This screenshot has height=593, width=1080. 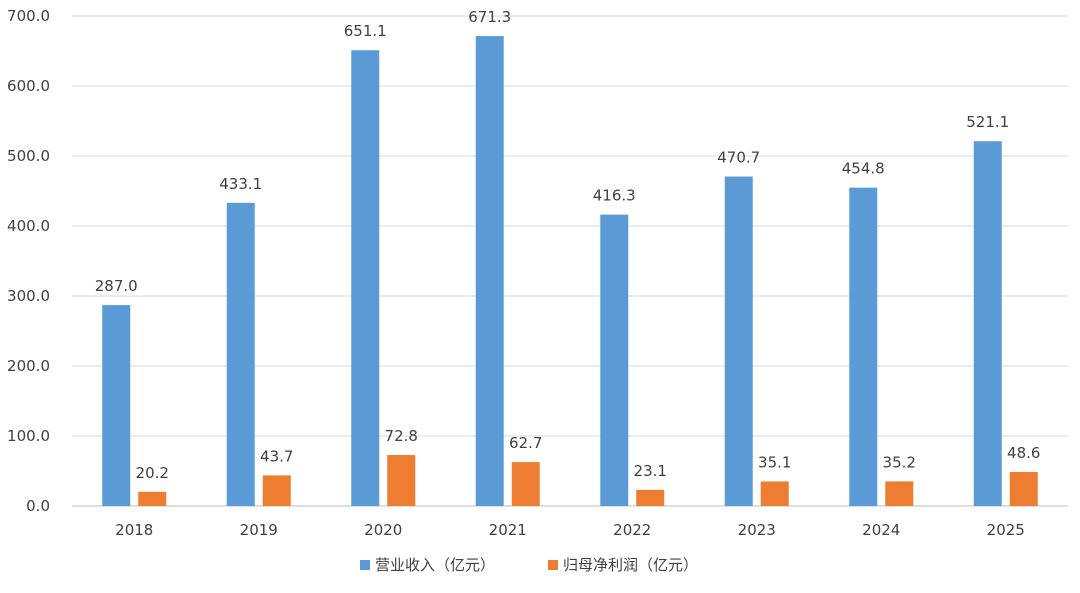 What do you see at coordinates (276, 456) in the screenshot?
I see `net-profit-data-label: 43.7` at bounding box center [276, 456].